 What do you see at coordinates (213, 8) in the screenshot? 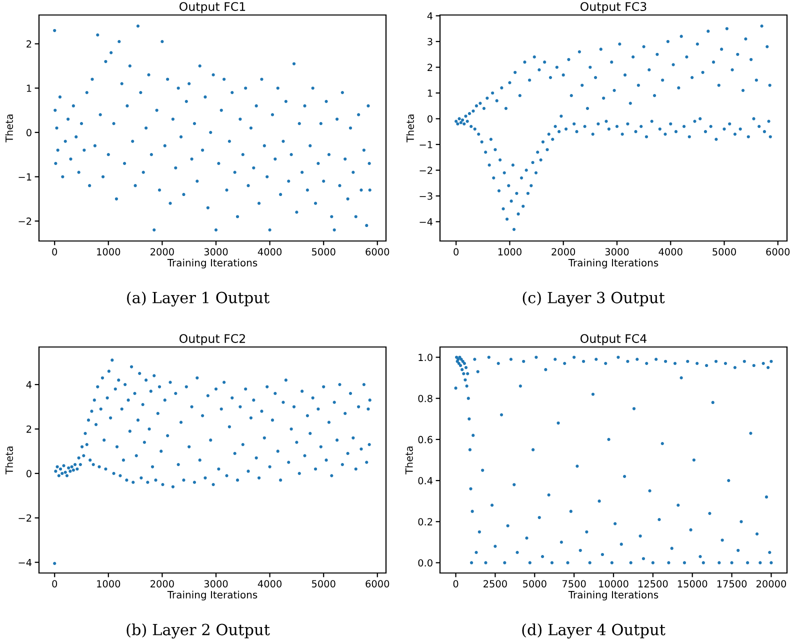
I see `chart-title: Output FC1` at bounding box center [213, 8].